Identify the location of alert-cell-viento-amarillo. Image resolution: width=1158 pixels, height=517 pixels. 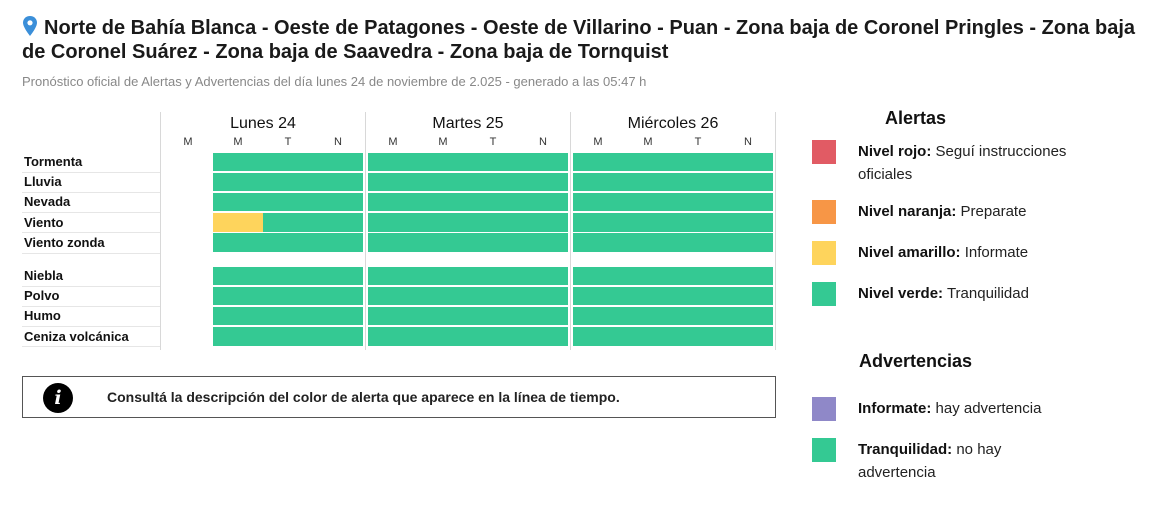
(238, 222).